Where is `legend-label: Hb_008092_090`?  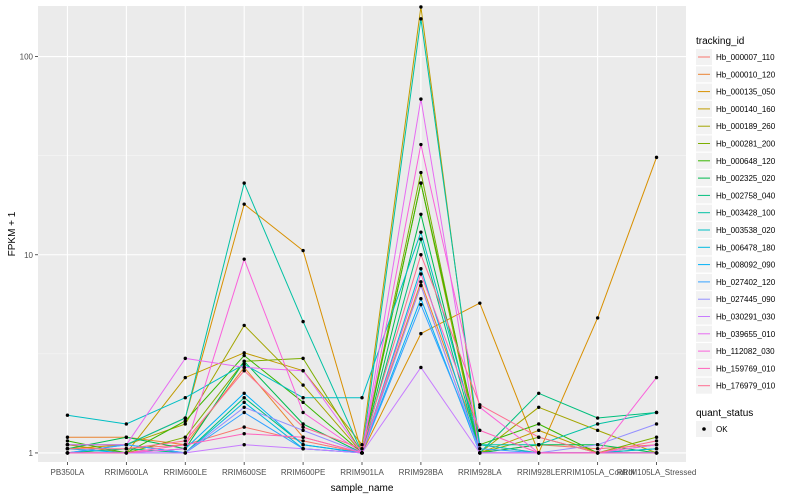
legend-label: Hb_008092_090 is located at coordinates (746, 265).